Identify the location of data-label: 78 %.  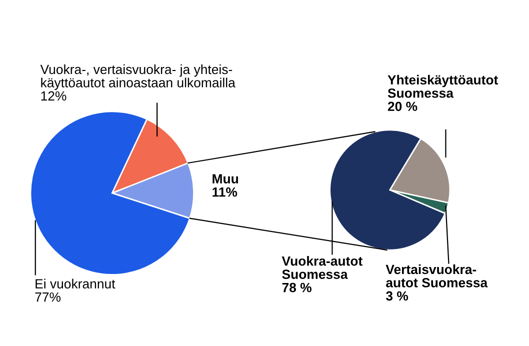
(297, 287).